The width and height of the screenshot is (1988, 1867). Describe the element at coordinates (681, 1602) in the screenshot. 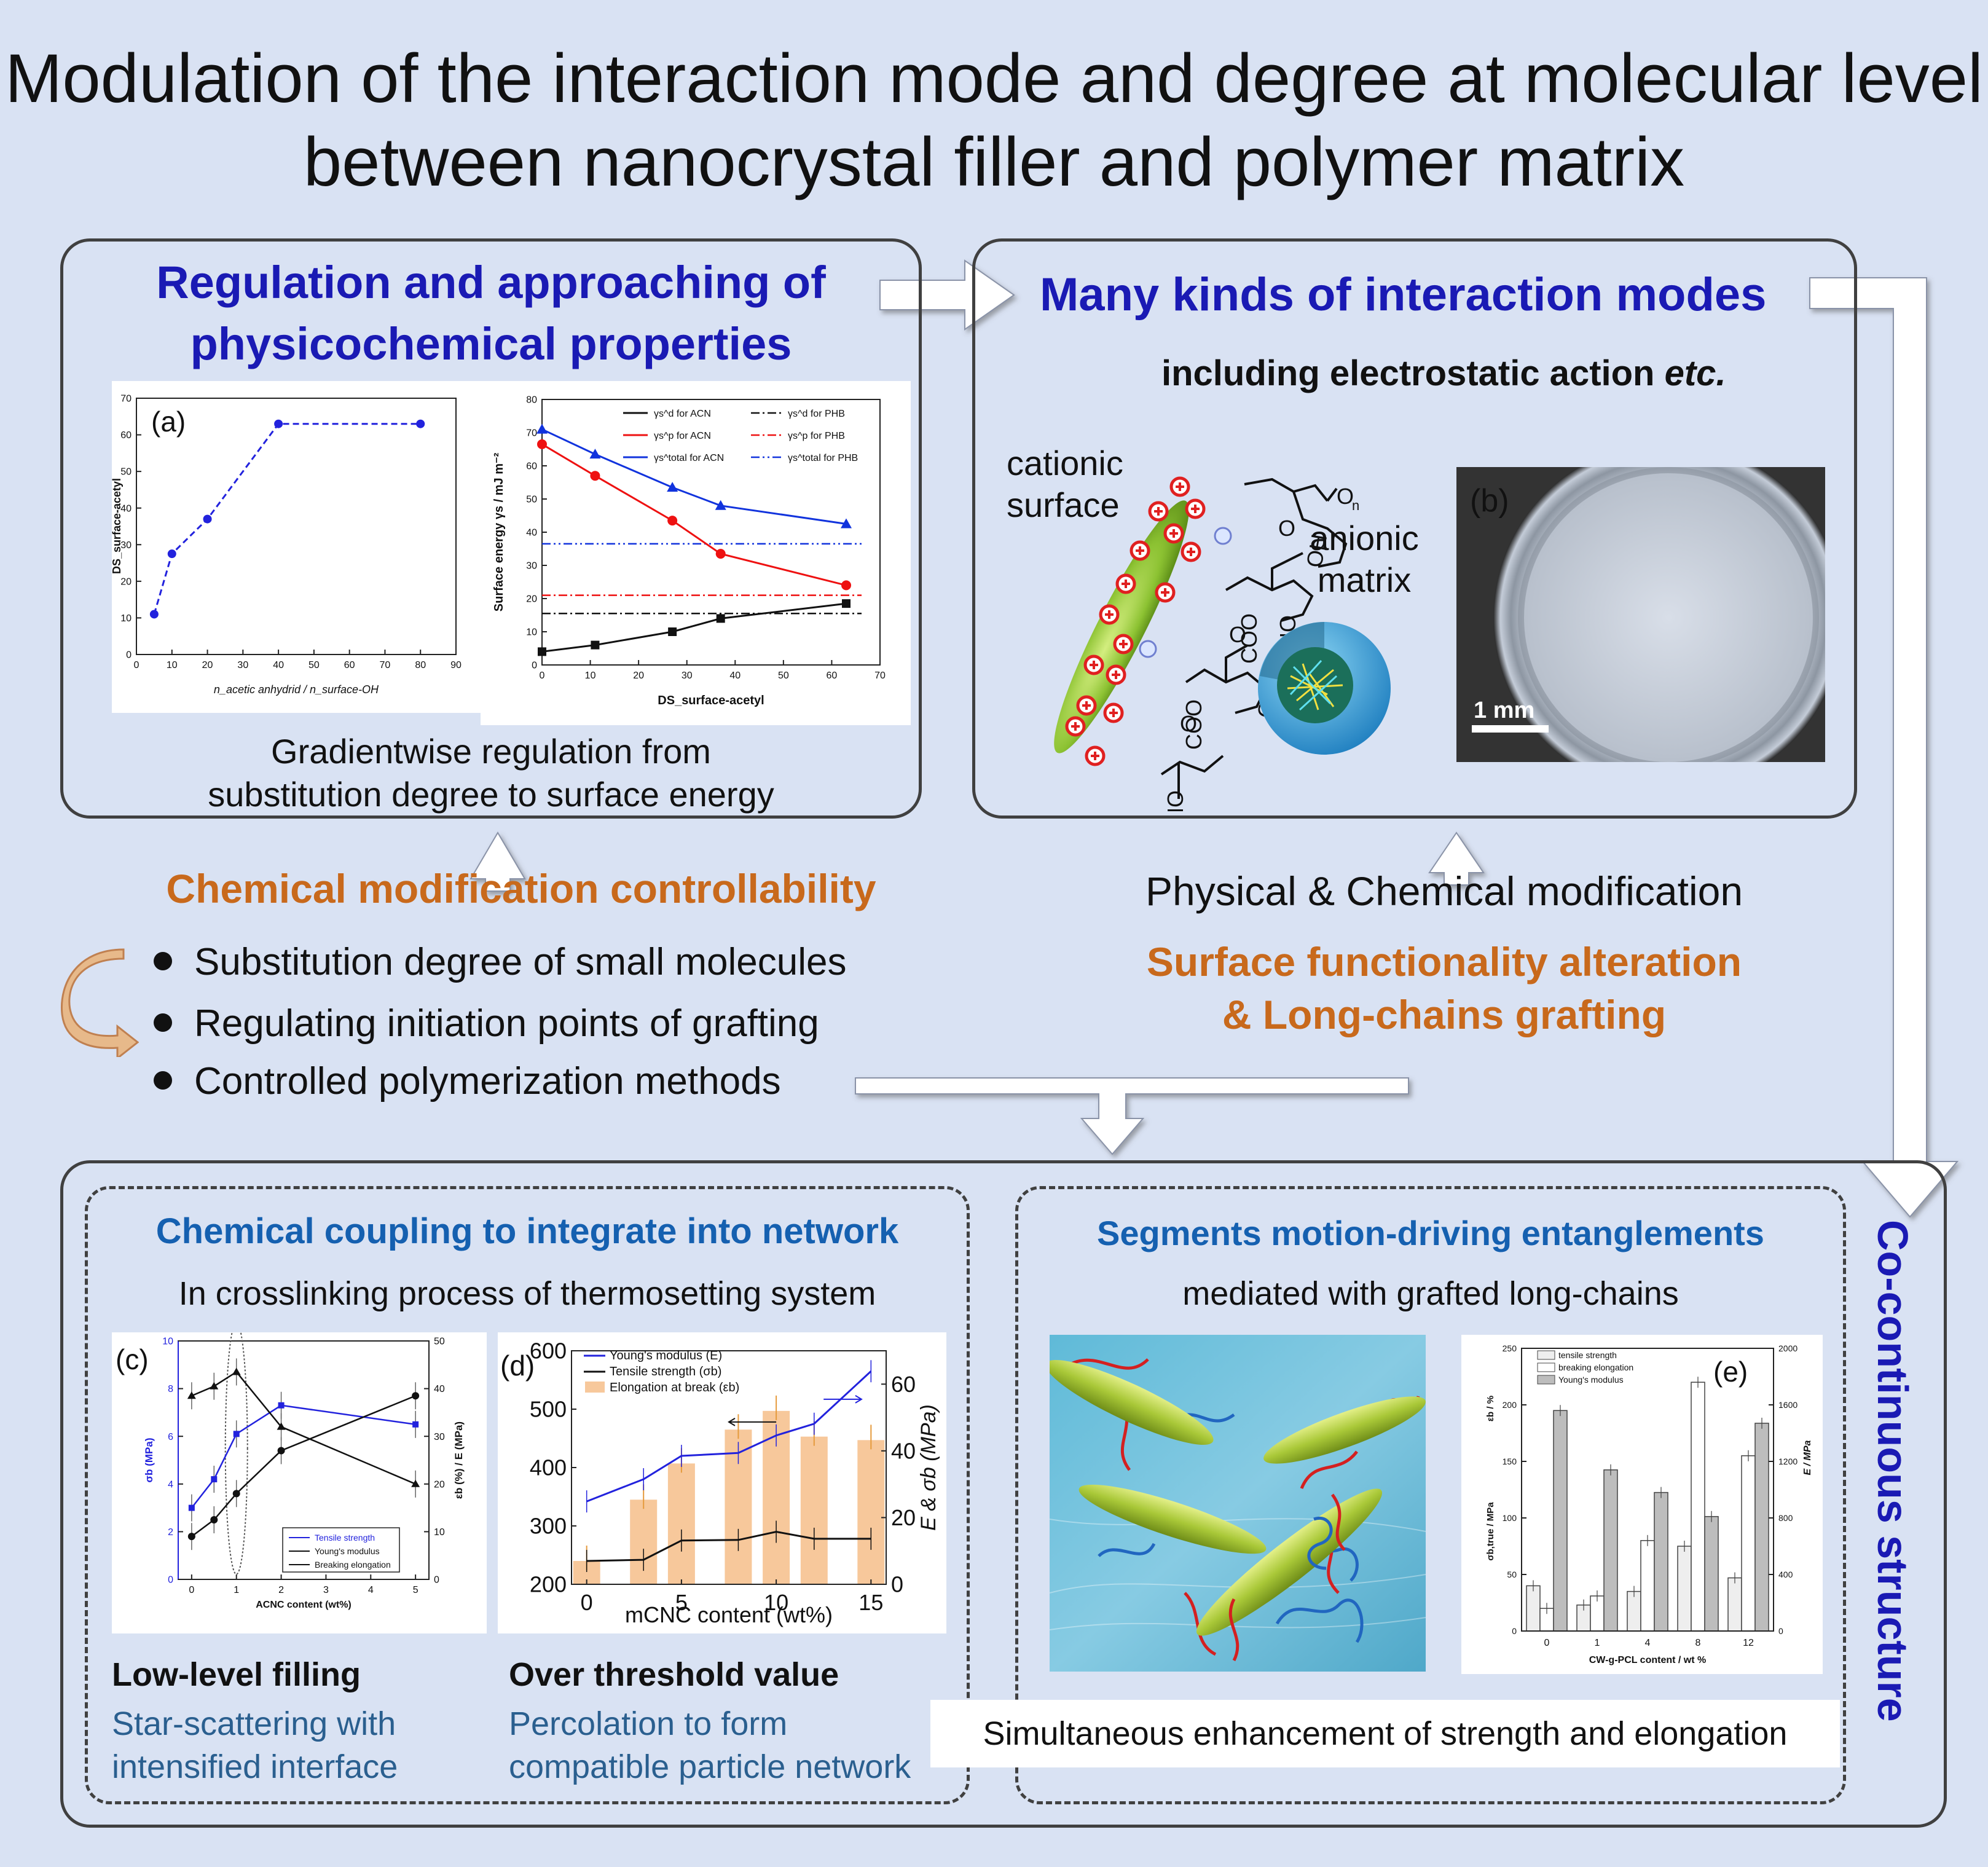

I see `x-tick-label: 5` at that location.